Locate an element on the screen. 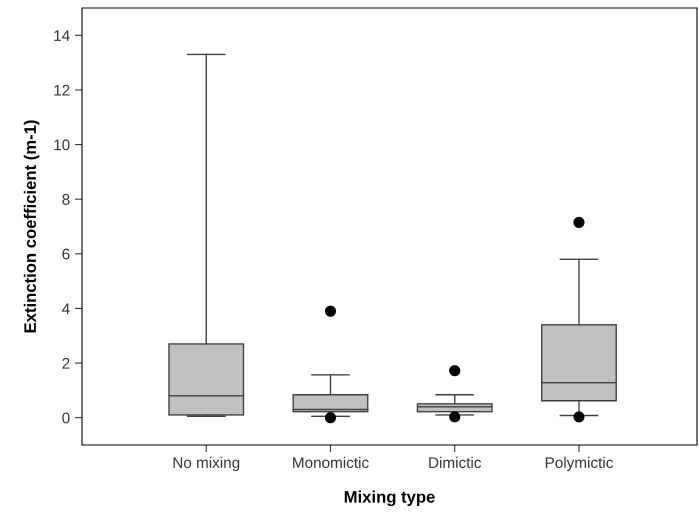 This screenshot has width=699, height=521. y-tick-label: 0 is located at coordinates (66, 418).